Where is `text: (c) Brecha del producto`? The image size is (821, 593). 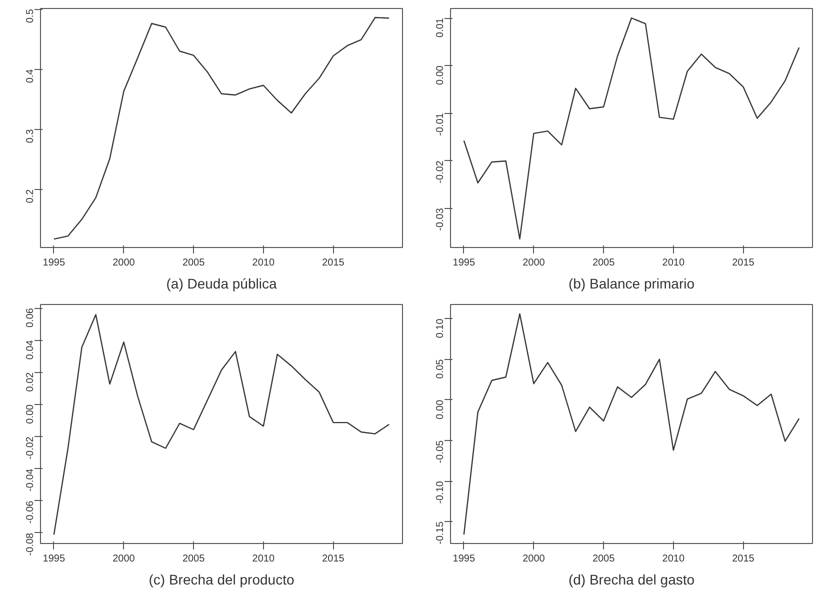 text: (c) Brecha del producto is located at coordinates (221, 580).